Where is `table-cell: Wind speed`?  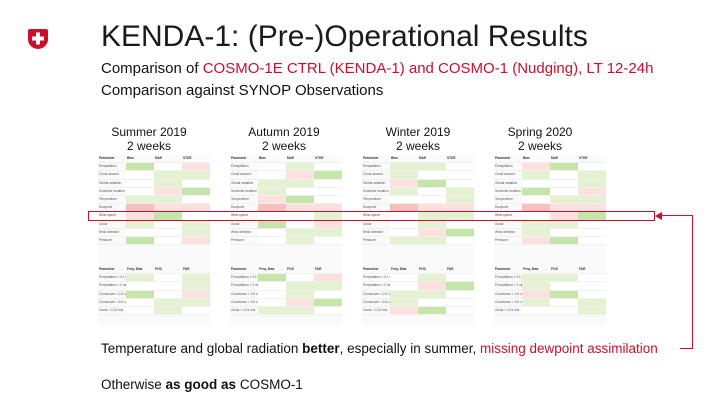 table-cell: Wind speed is located at coordinates (371, 215).